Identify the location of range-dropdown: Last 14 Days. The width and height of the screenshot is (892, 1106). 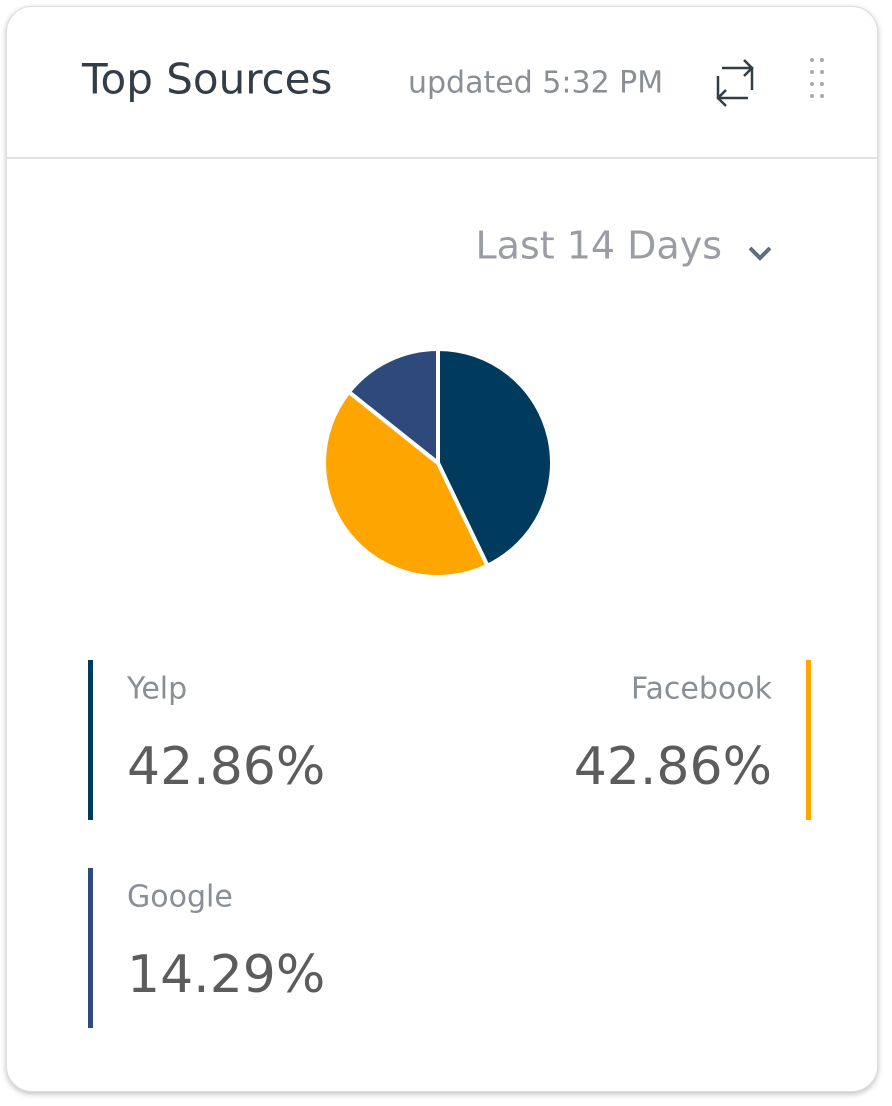
(624, 246).